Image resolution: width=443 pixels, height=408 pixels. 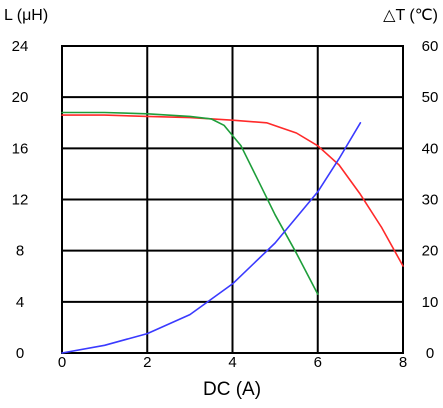 I want to click on x-tick-label: 6, so click(x=318, y=362).